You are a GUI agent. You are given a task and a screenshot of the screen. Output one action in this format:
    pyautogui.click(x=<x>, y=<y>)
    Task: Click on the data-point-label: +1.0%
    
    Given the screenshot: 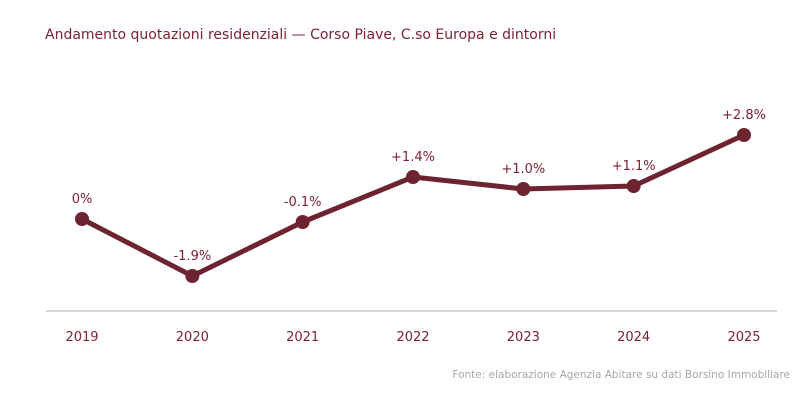 What is the action you would take?
    pyautogui.click(x=523, y=169)
    